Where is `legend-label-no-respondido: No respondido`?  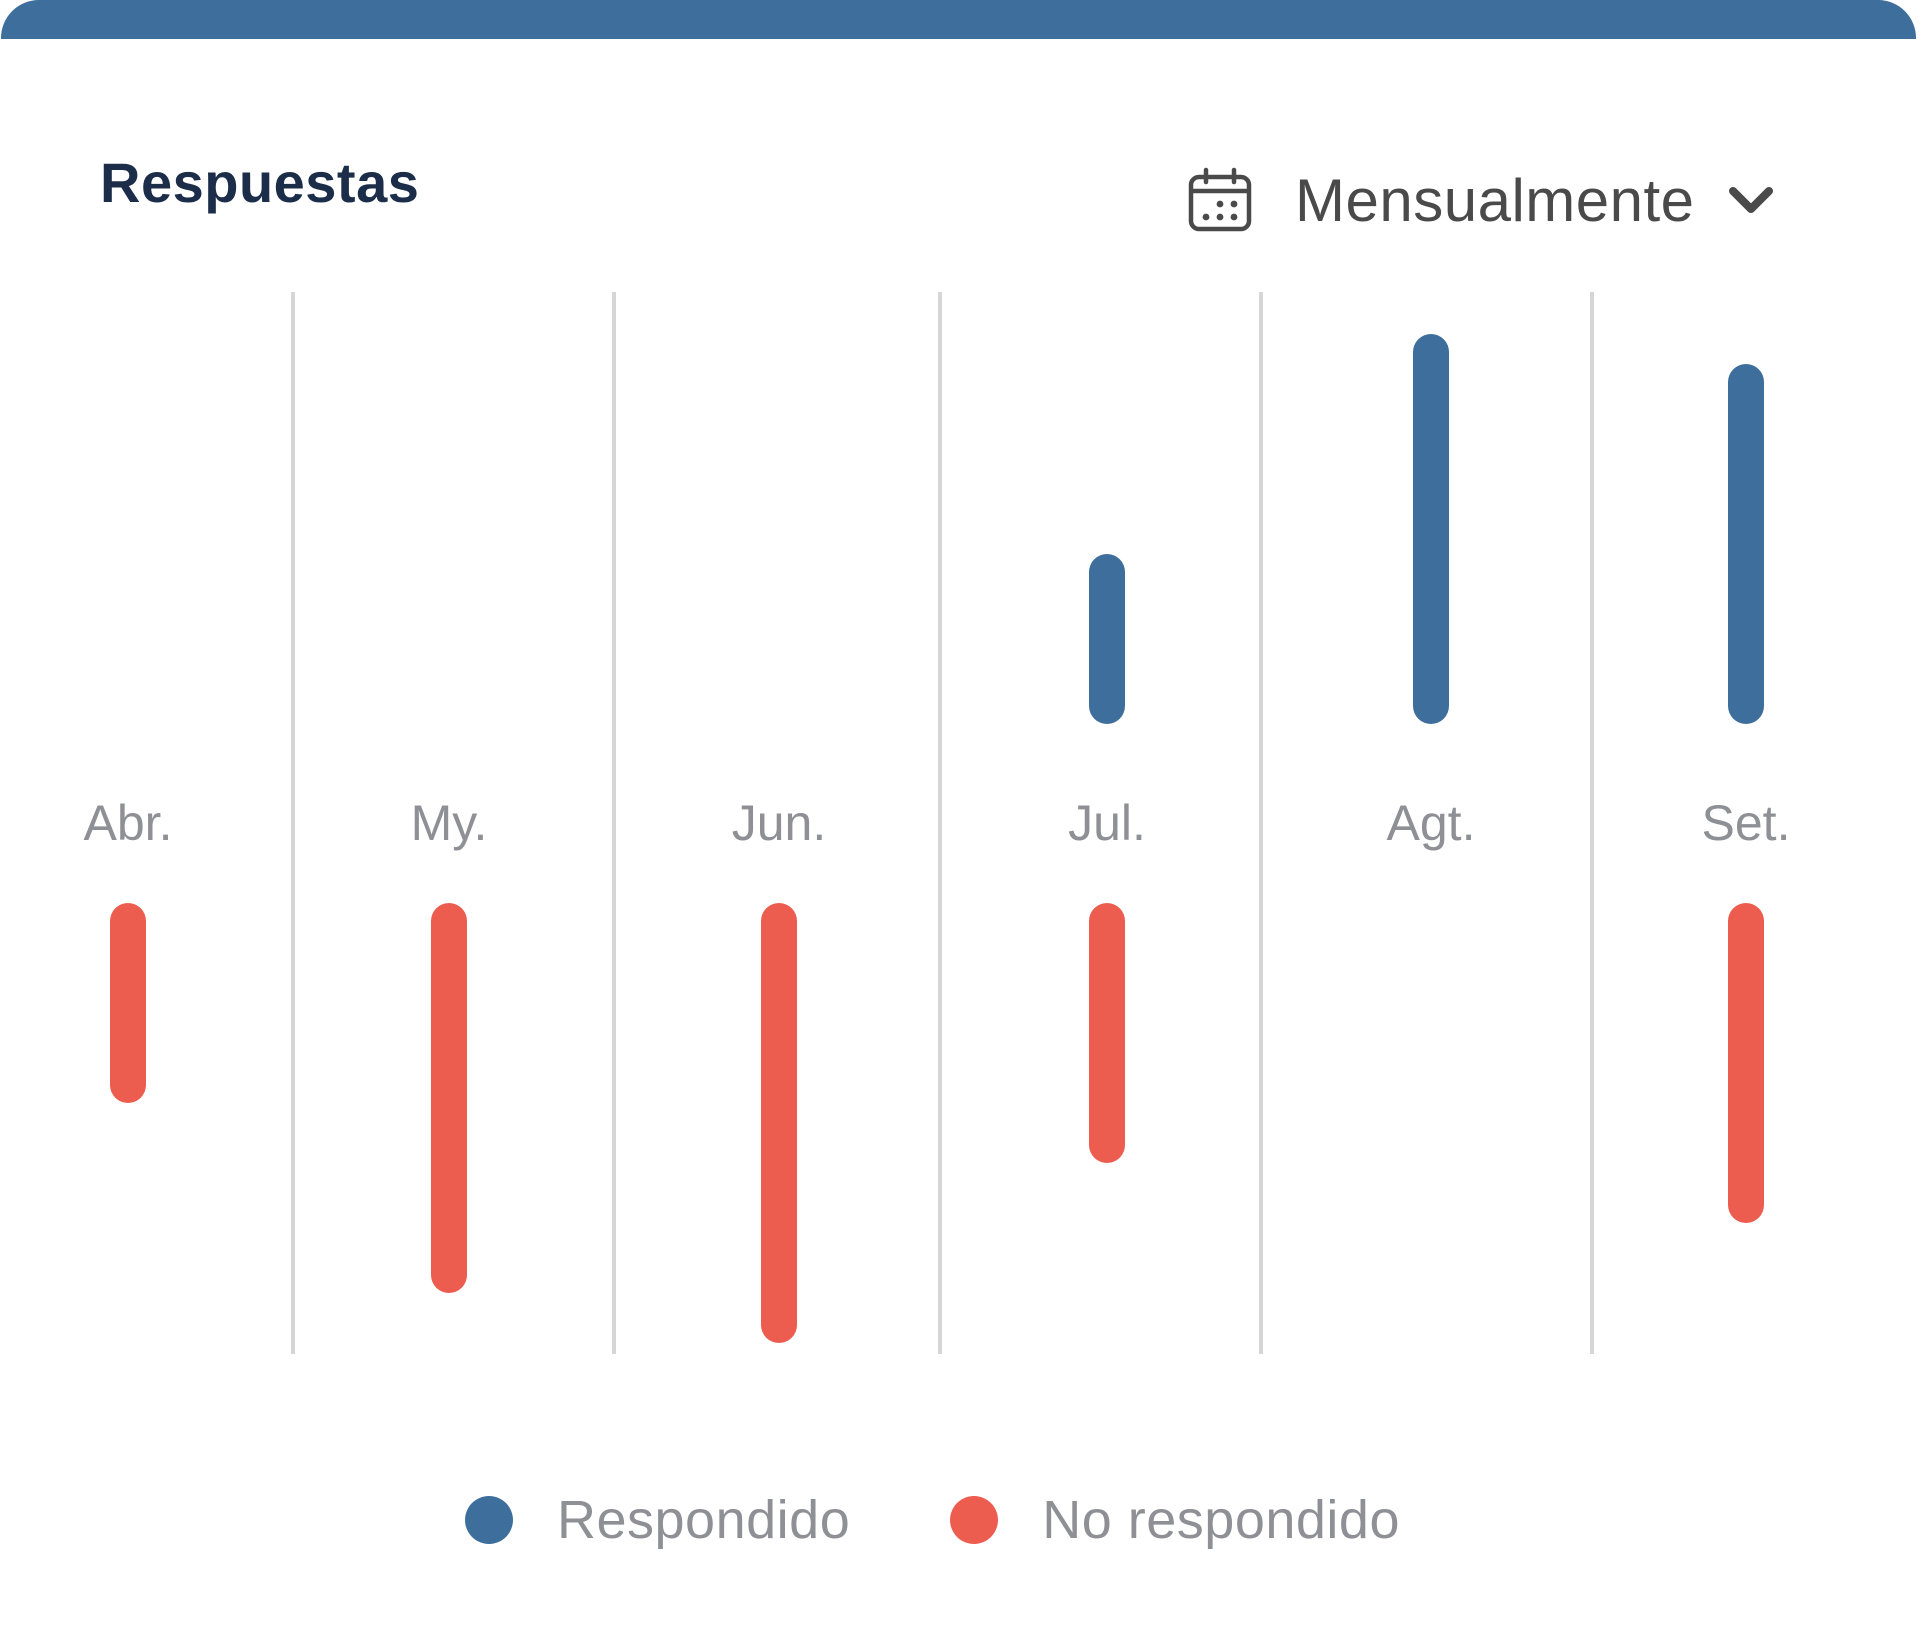 legend-label-no-respondido: No respondido is located at coordinates (1221, 1520).